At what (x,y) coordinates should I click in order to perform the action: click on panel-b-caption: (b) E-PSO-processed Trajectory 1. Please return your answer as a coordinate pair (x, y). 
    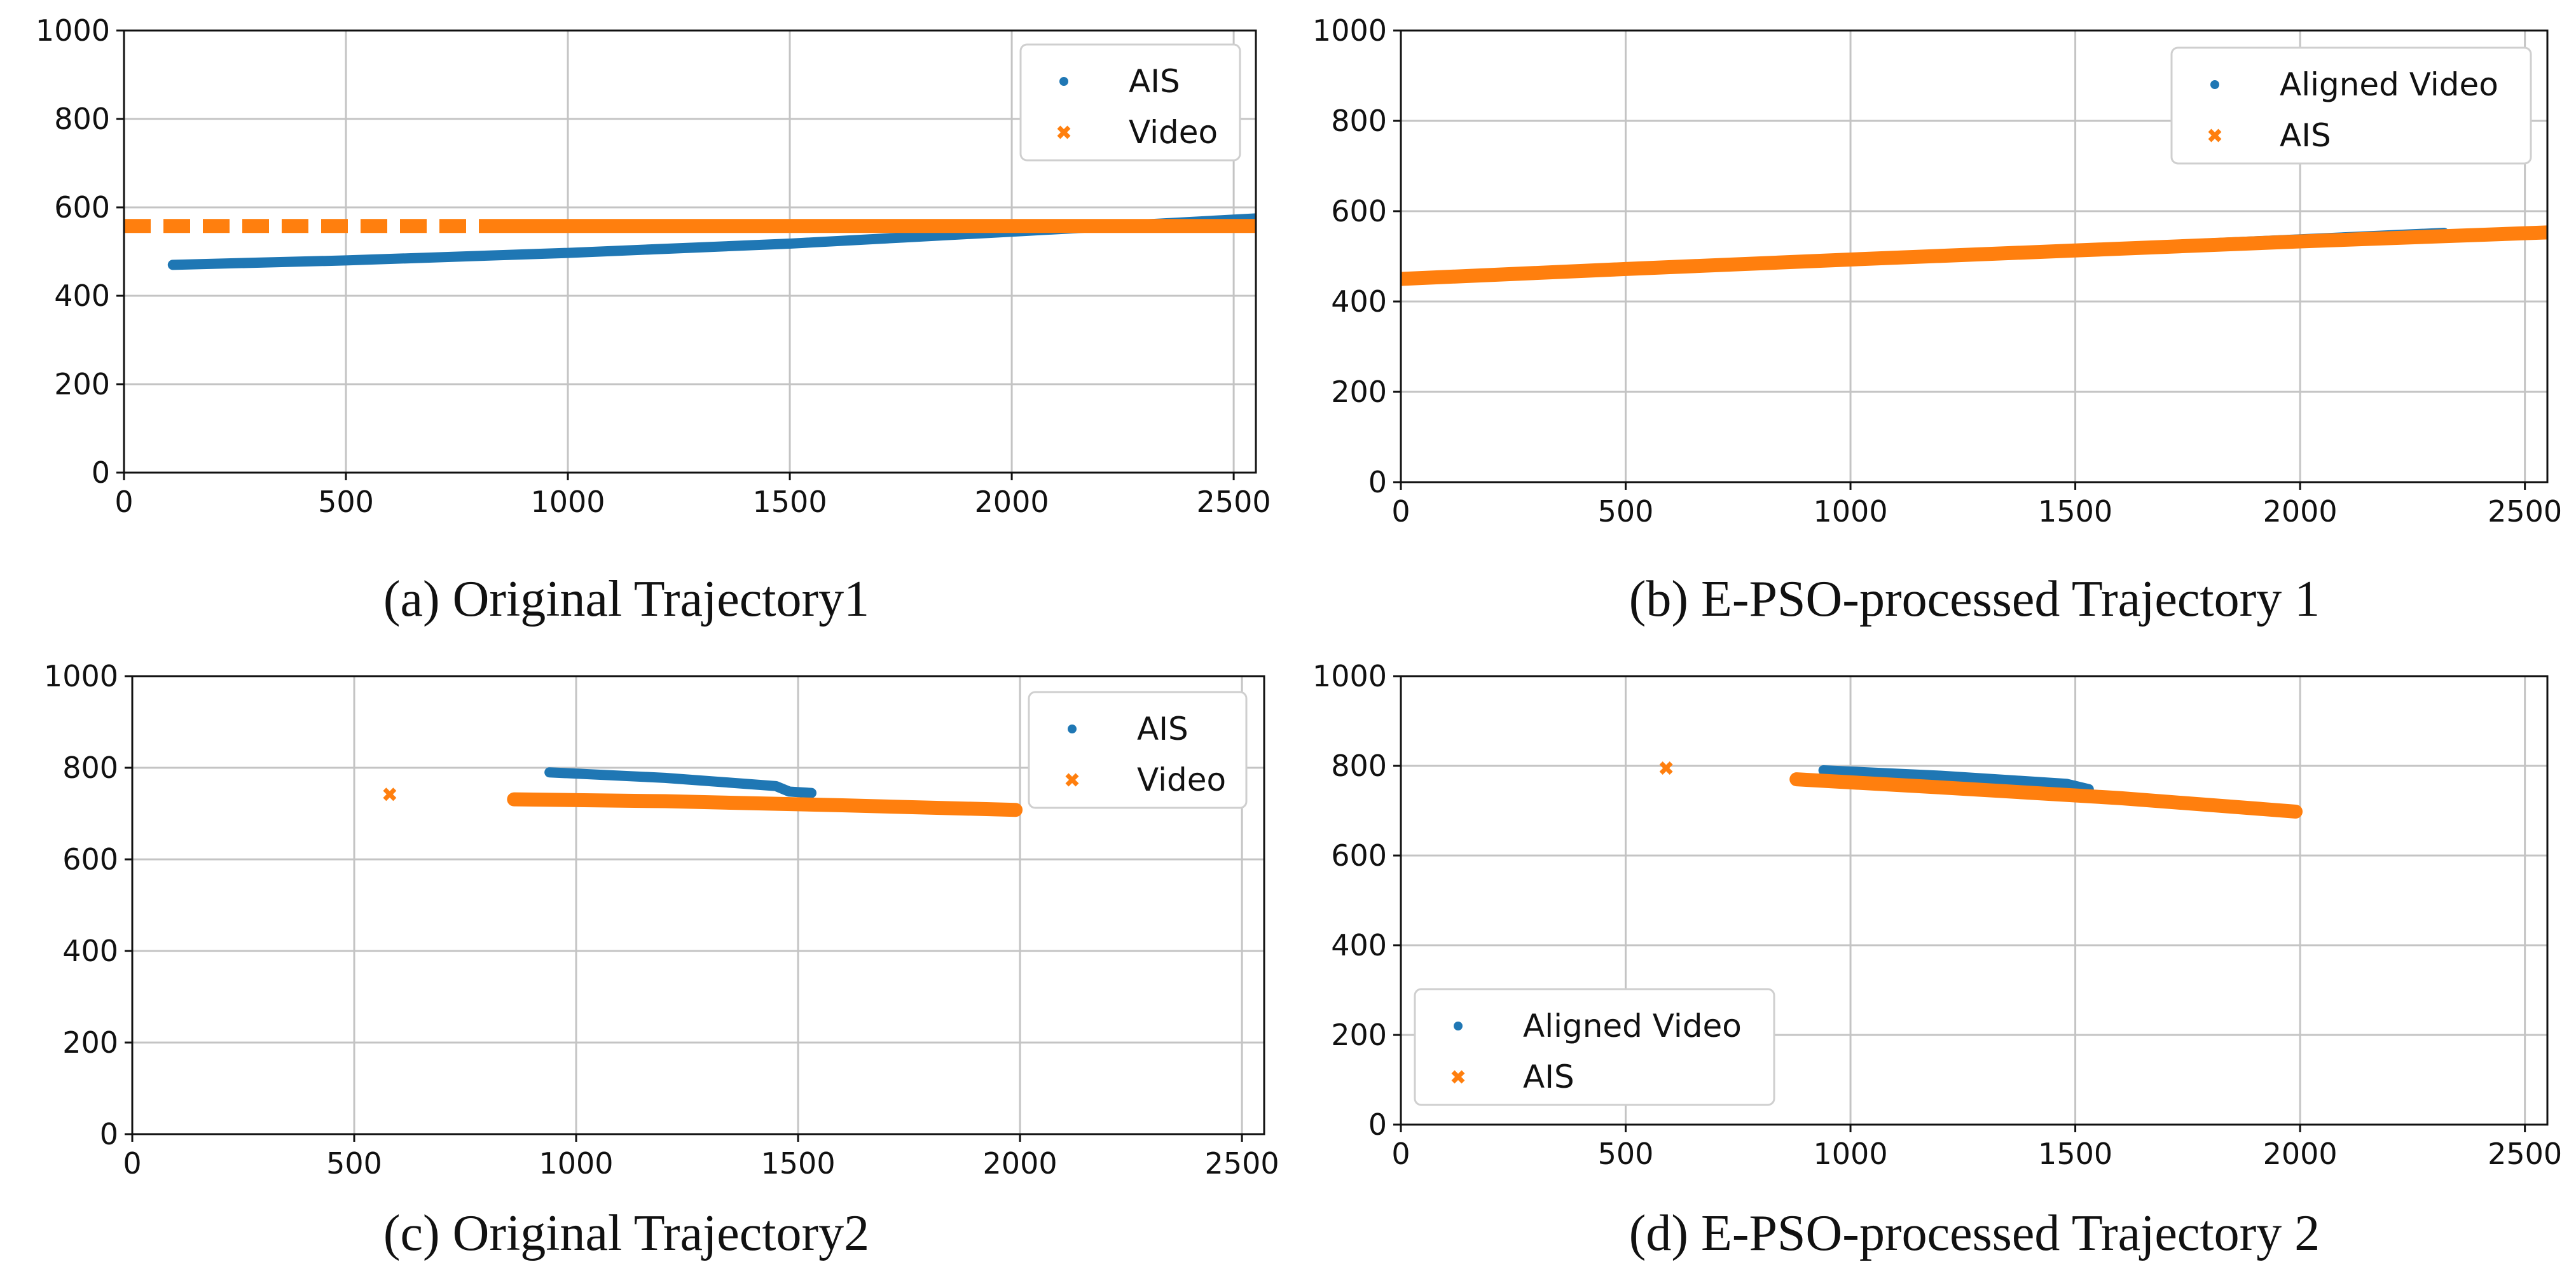
    Looking at the image, I should click on (1974, 599).